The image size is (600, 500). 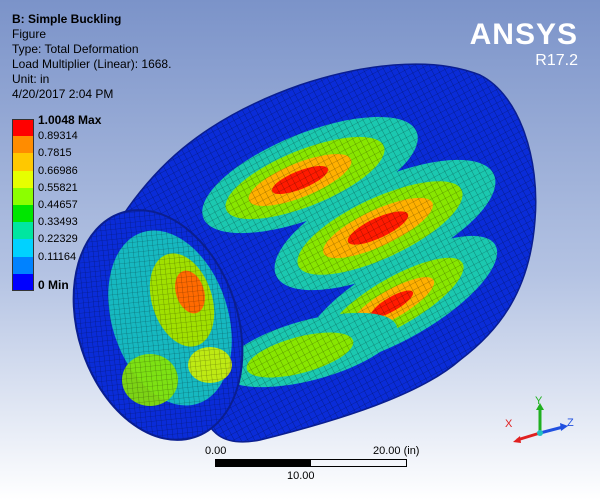 I want to click on triad-z-label: Z, so click(x=570, y=423).